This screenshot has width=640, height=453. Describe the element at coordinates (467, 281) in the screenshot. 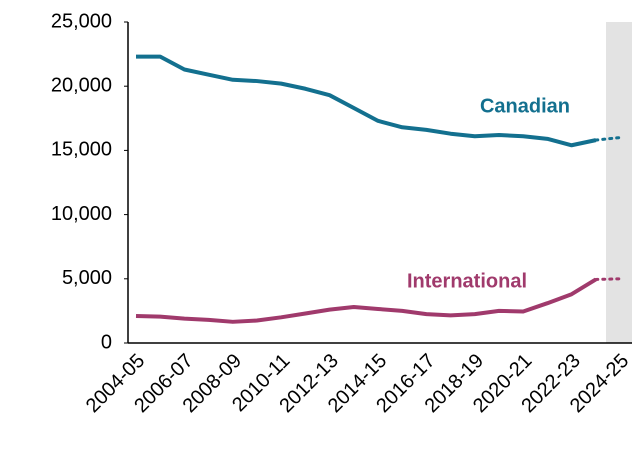

I see `series-label: International` at that location.